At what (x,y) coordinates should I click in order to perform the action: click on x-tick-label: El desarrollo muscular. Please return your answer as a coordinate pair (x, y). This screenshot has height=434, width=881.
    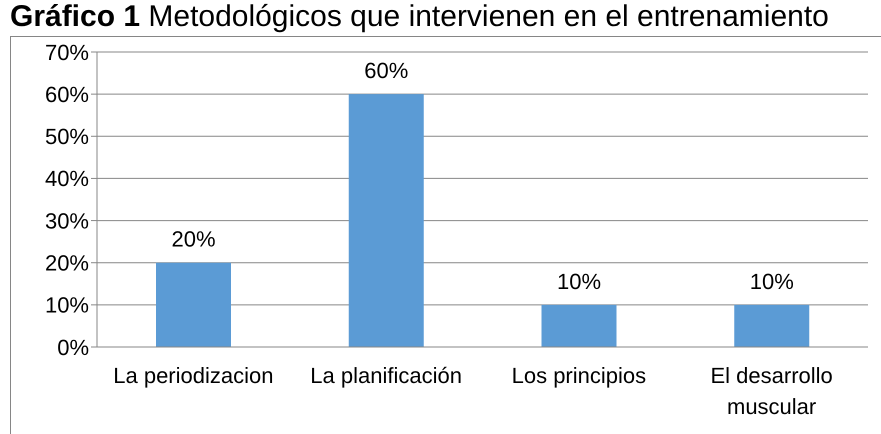
    Looking at the image, I should click on (771, 391).